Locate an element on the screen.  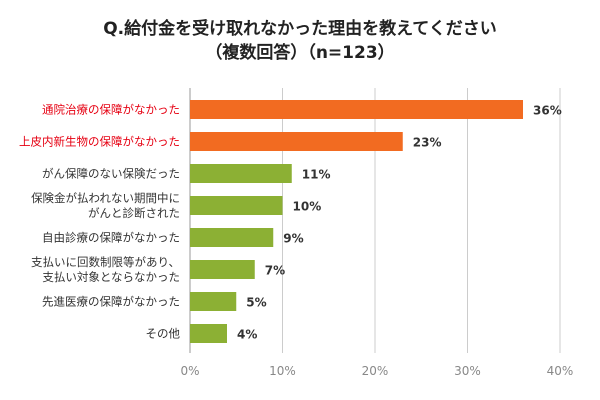
category-label: 支払いに回数制限等があり、 is located at coordinates (105, 262).